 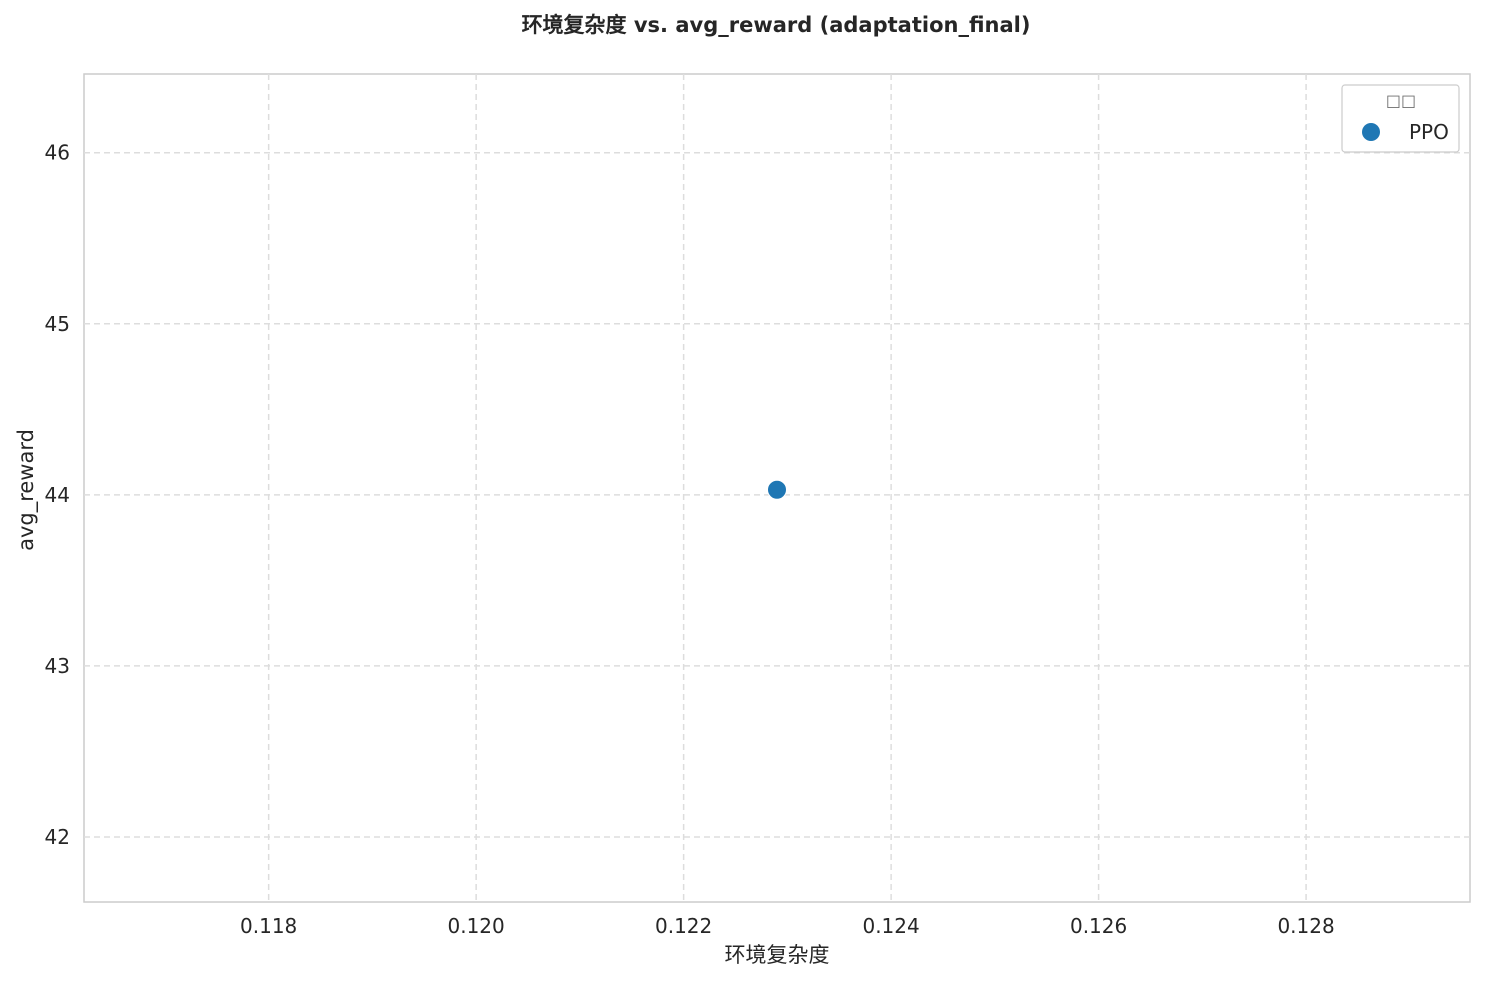 What do you see at coordinates (57, 666) in the screenshot?
I see `y-tick-label: 43` at bounding box center [57, 666].